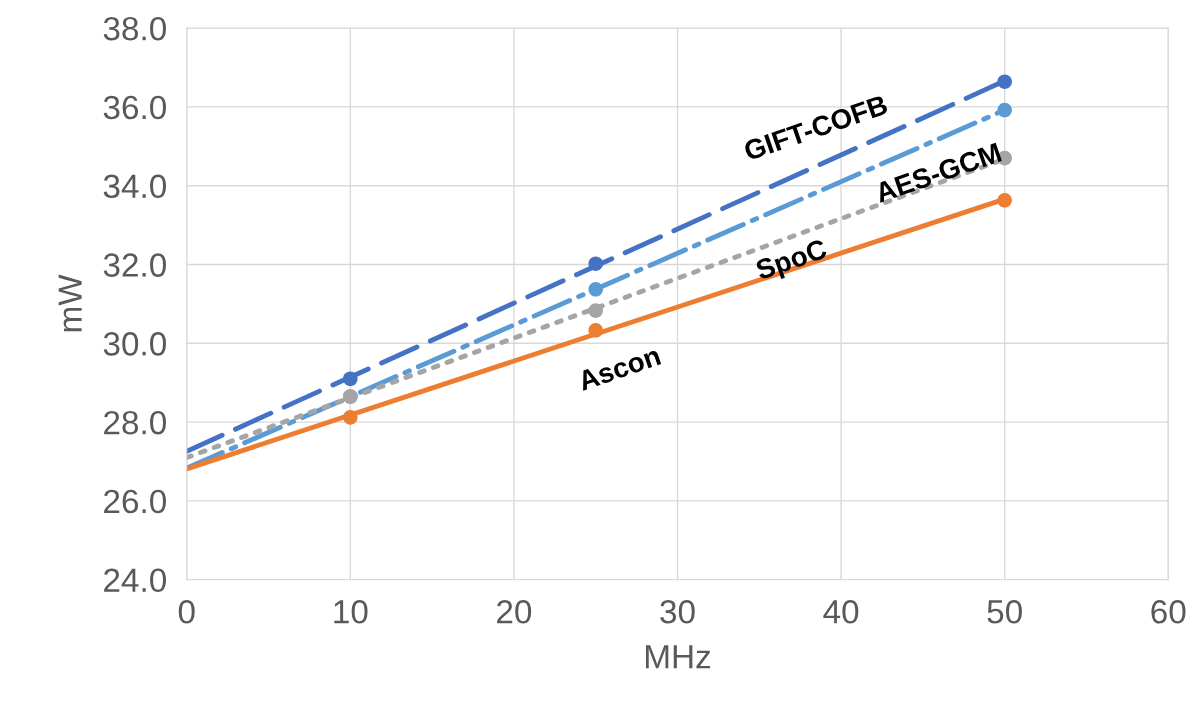  I want to click on x-tick-label: 20, so click(514, 612).